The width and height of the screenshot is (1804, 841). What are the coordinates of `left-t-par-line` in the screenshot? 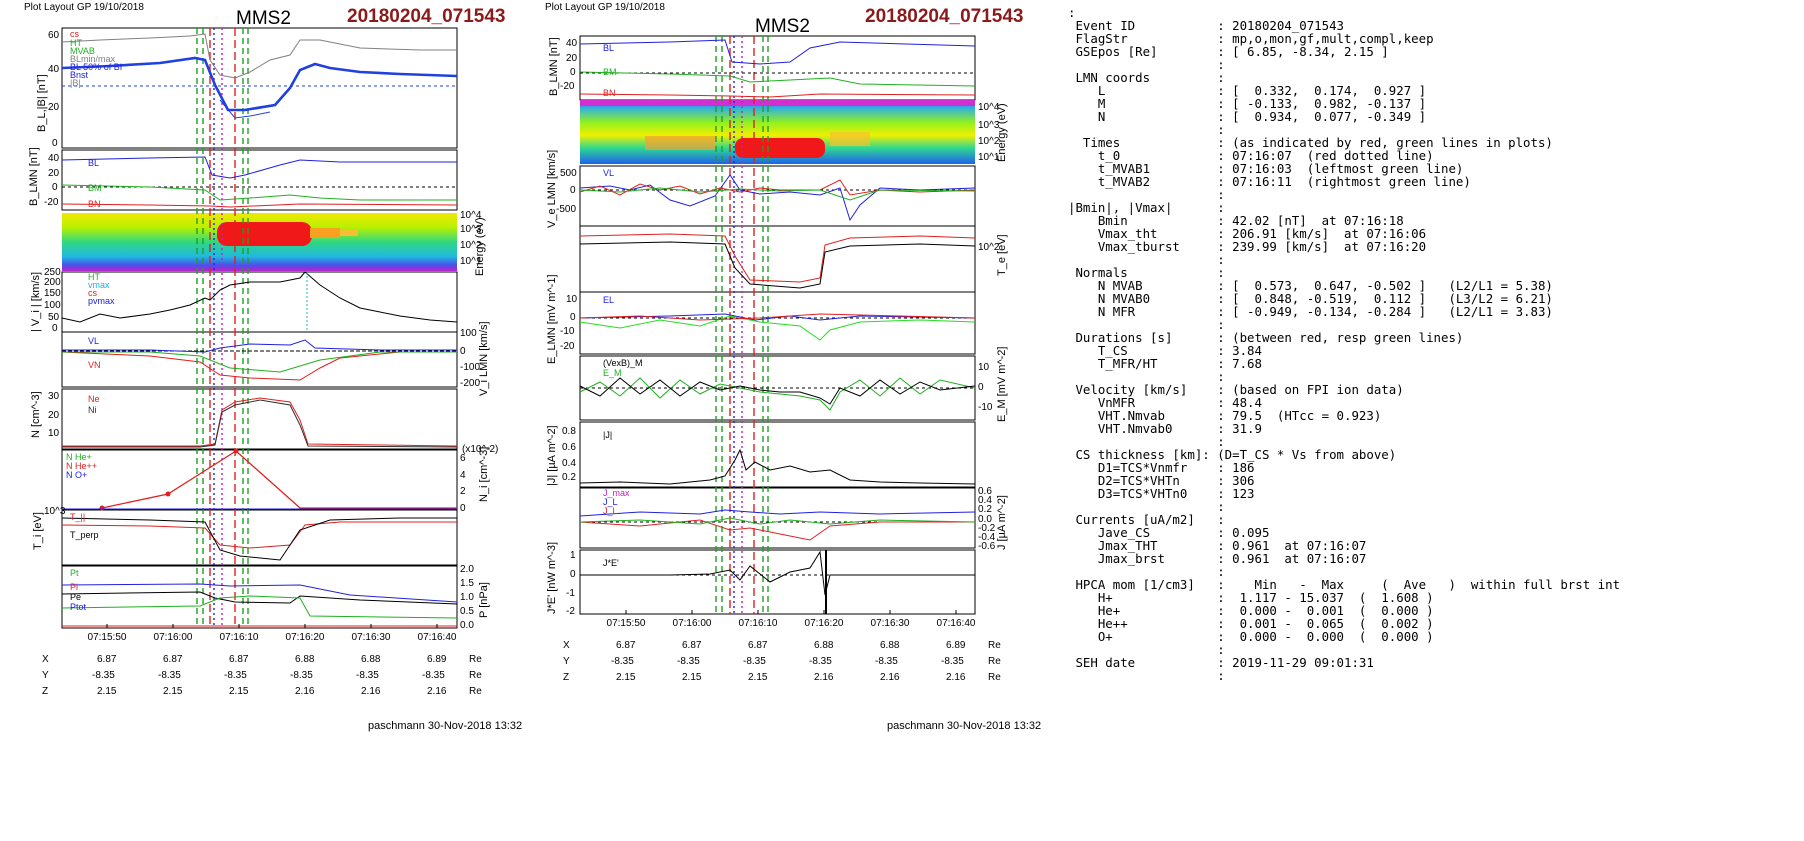 It's located at (259, 535).